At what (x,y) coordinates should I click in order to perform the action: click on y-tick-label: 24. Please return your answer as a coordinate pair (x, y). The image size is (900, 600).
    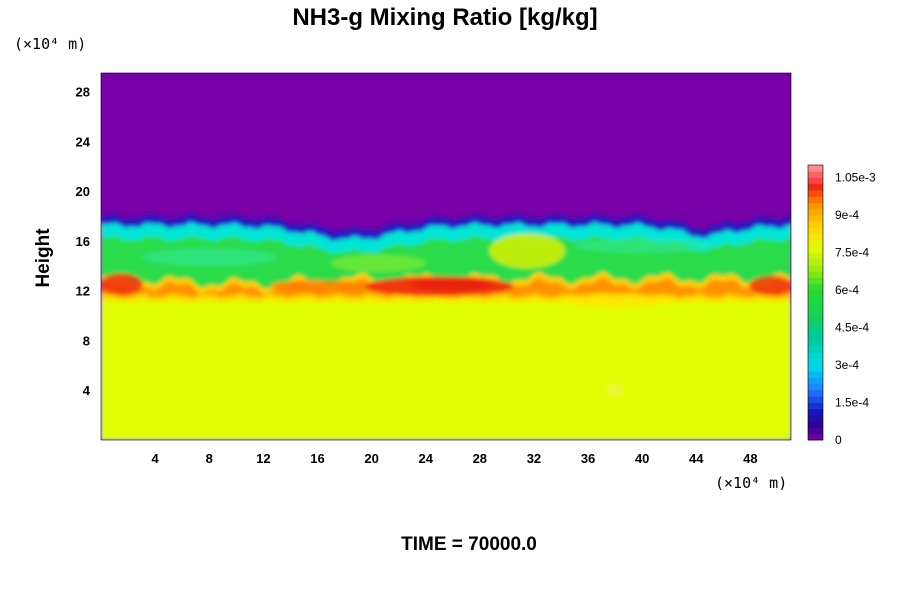
    Looking at the image, I should click on (83, 141).